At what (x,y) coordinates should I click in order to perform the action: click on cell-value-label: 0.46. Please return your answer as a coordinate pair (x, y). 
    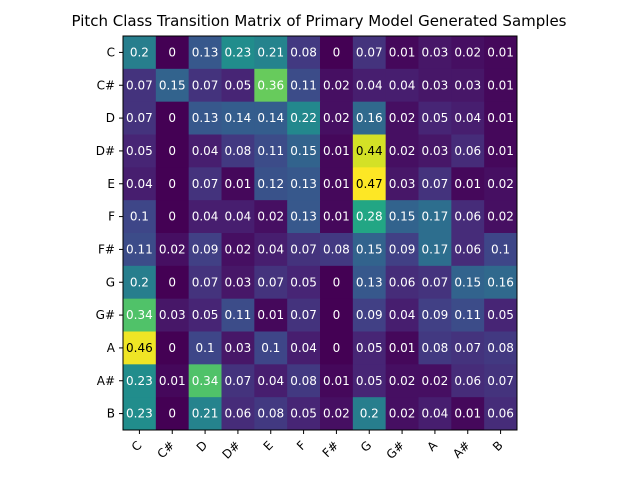
    Looking at the image, I should click on (139, 348).